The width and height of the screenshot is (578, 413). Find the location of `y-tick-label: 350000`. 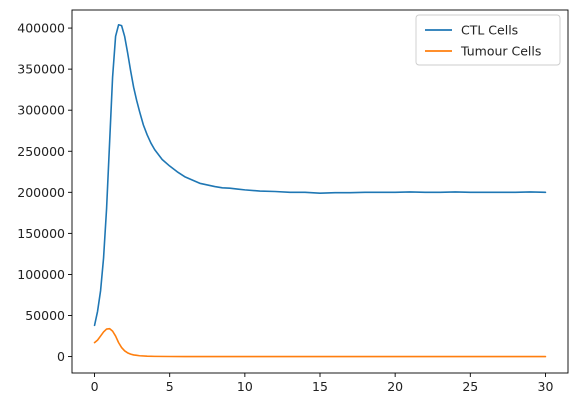

y-tick-label: 350000 is located at coordinates (41, 69).